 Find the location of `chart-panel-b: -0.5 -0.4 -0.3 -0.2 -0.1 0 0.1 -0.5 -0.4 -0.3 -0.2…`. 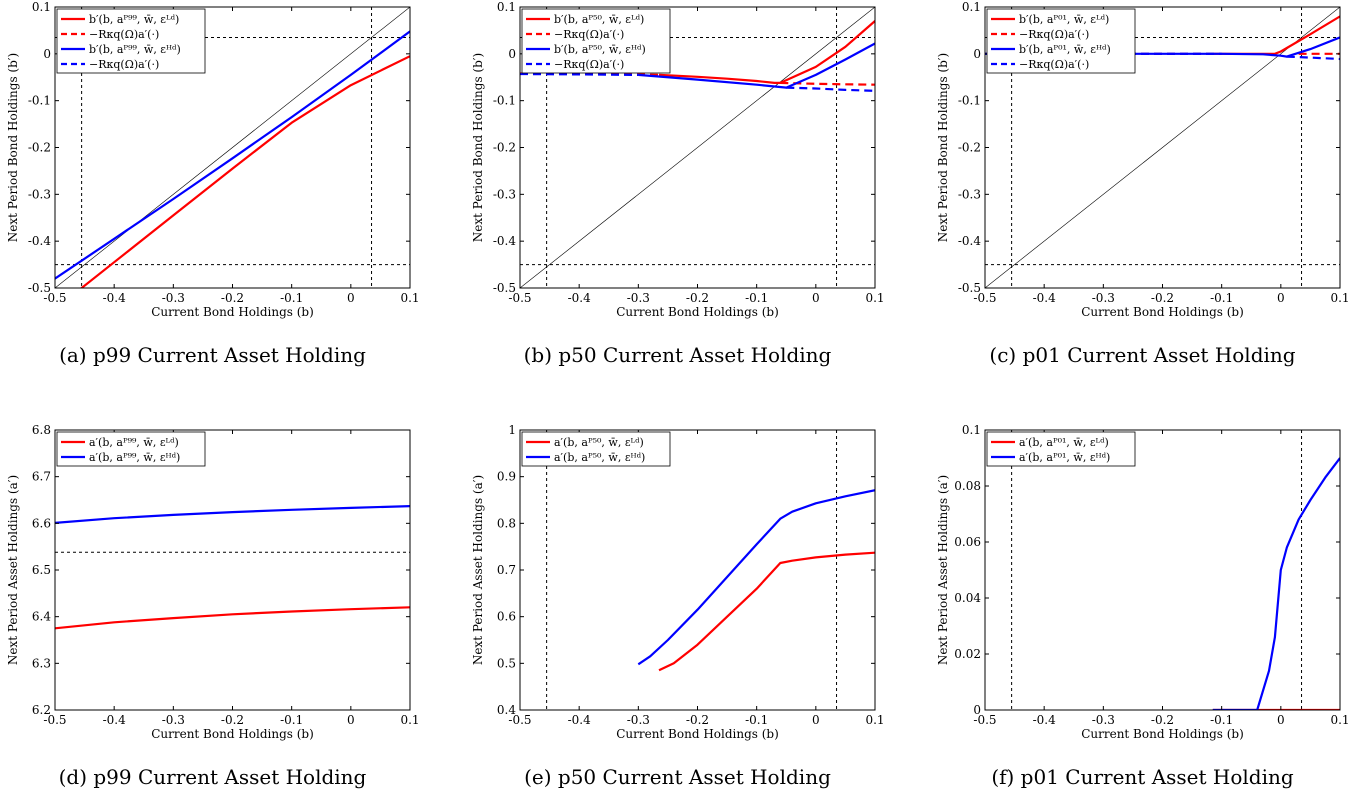

chart-panel-b: -0.5 -0.4 -0.3 -0.2 -0.1 0 0.1 -0.5 -0.4 -0.3 -0.2… is located at coordinates (678, 183).